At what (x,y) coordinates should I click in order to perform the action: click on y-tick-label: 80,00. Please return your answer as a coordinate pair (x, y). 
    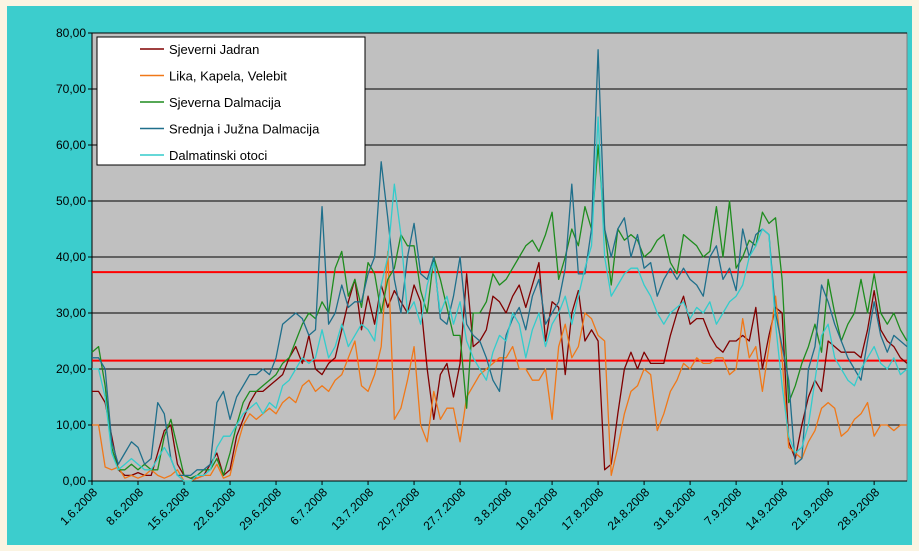
    Looking at the image, I should click on (71, 33).